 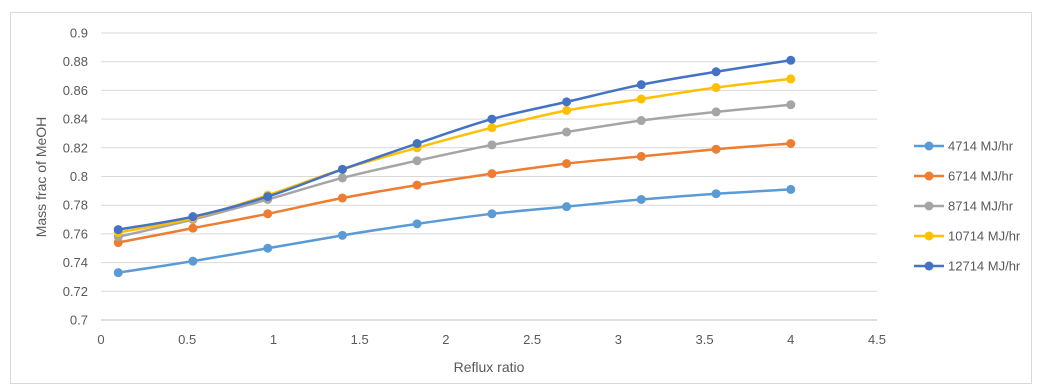 I want to click on legend-label: 10714 MJ/hr, so click(x=984, y=236).